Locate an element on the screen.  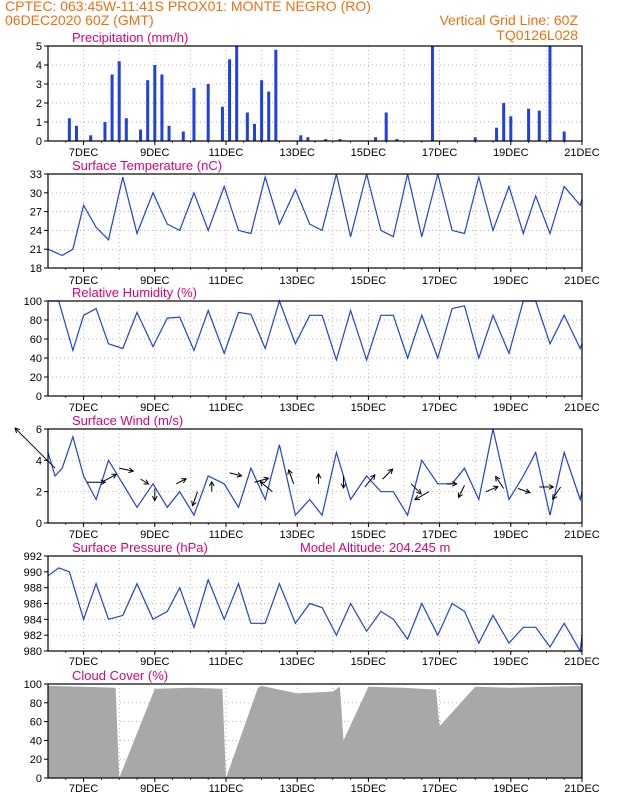
y-tick-label: 60 is located at coordinates (36, 723).